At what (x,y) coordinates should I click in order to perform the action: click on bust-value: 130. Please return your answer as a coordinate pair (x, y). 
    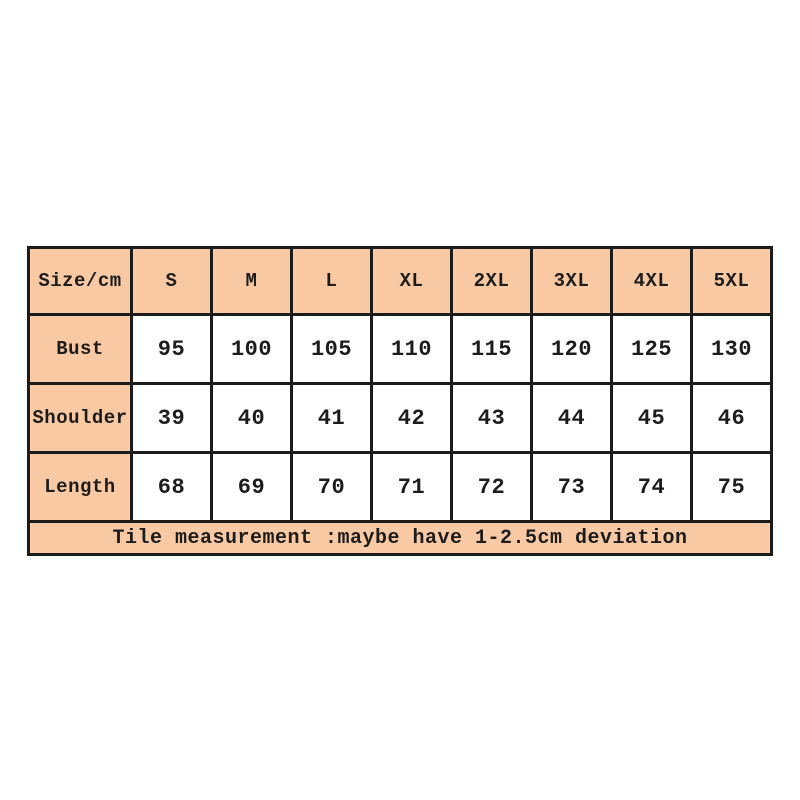
    Looking at the image, I should click on (731, 349).